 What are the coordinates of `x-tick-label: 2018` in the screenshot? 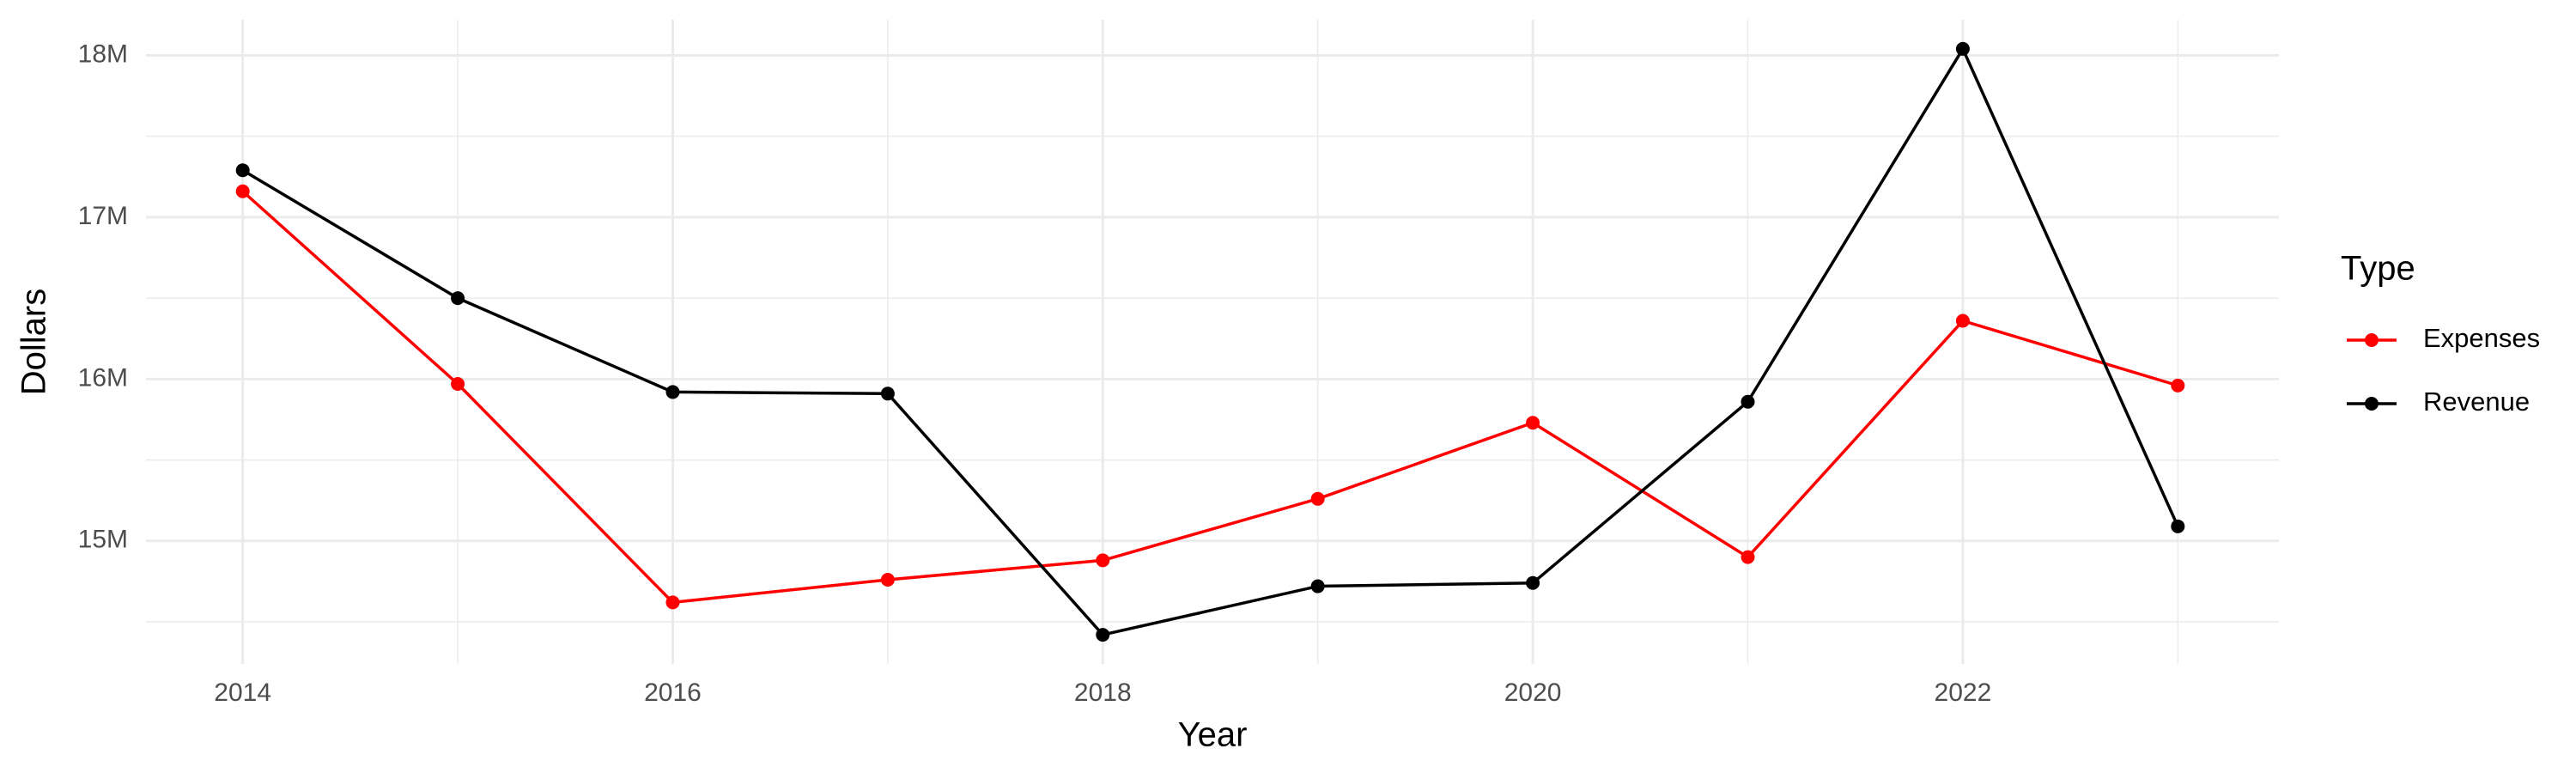 It's located at (1103, 693).